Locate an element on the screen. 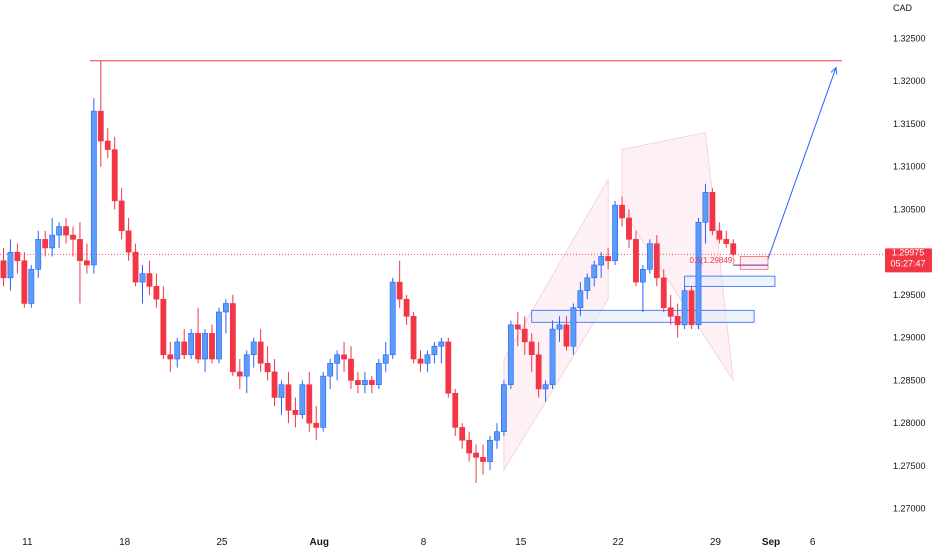  price-tick-label: 1.29500 is located at coordinates (909, 295).